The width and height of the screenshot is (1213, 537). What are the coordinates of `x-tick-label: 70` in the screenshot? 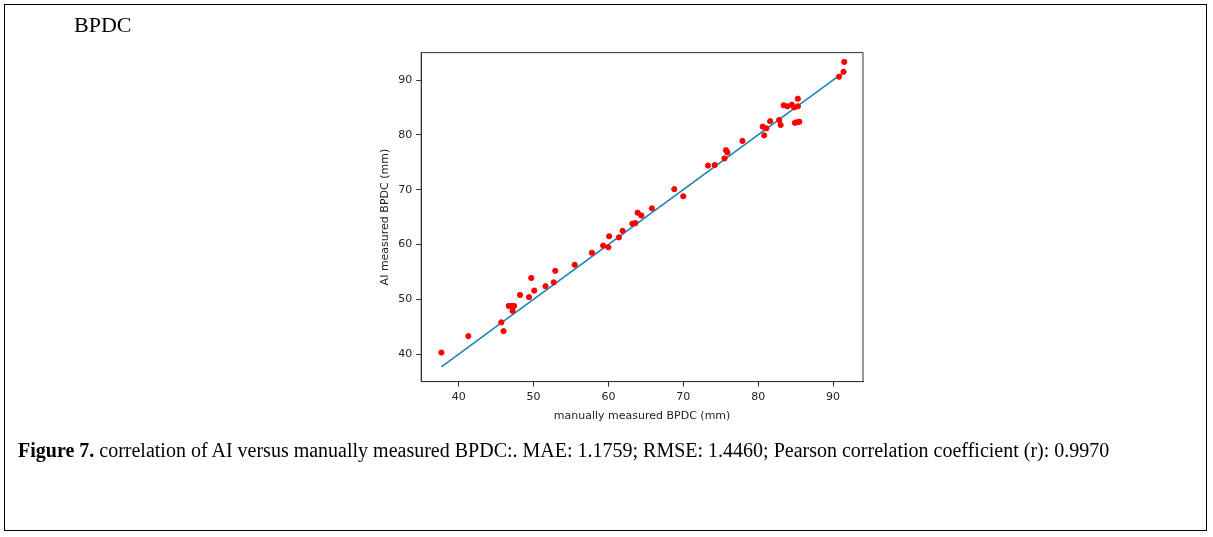 It's located at (683, 397).